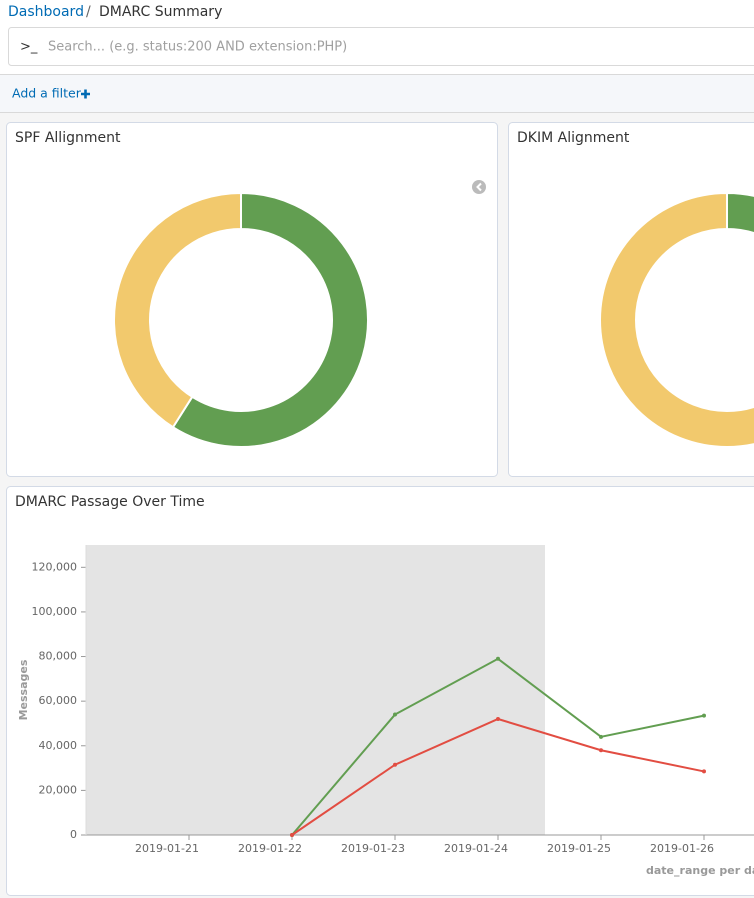  I want to click on x-tick-label: 2019-01-23, so click(373, 848).